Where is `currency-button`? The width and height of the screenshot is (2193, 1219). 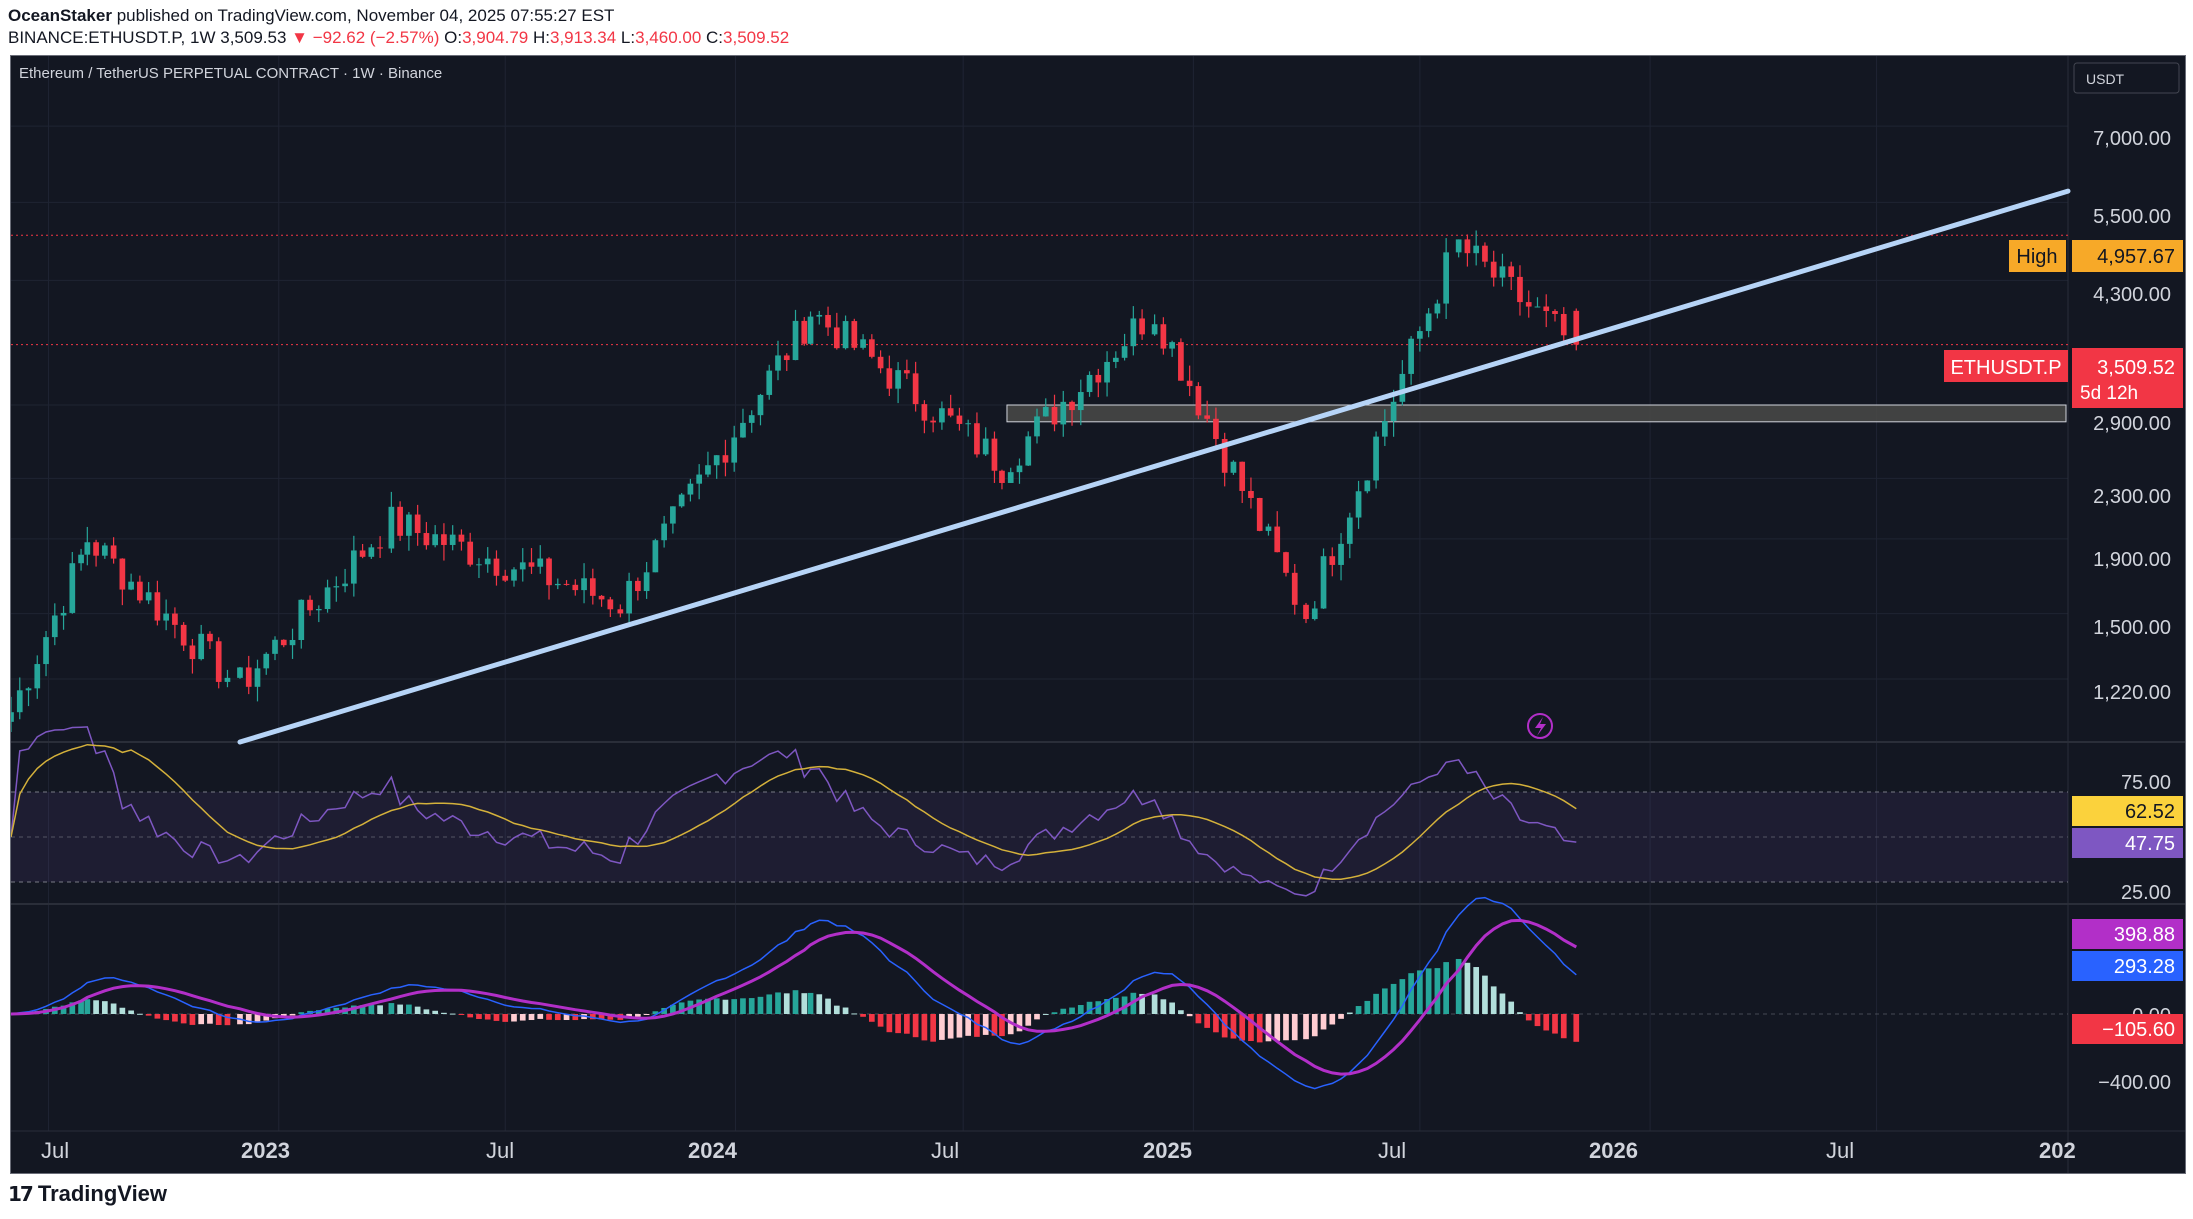
currency-button is located at coordinates (2126, 78).